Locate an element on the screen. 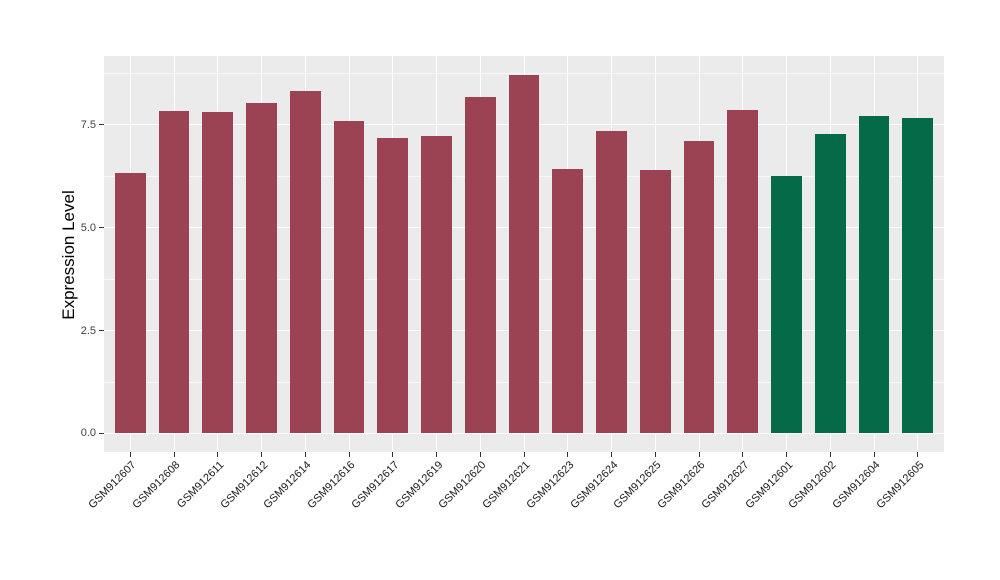  y-axis-title: Expression Level is located at coordinates (68, 255).